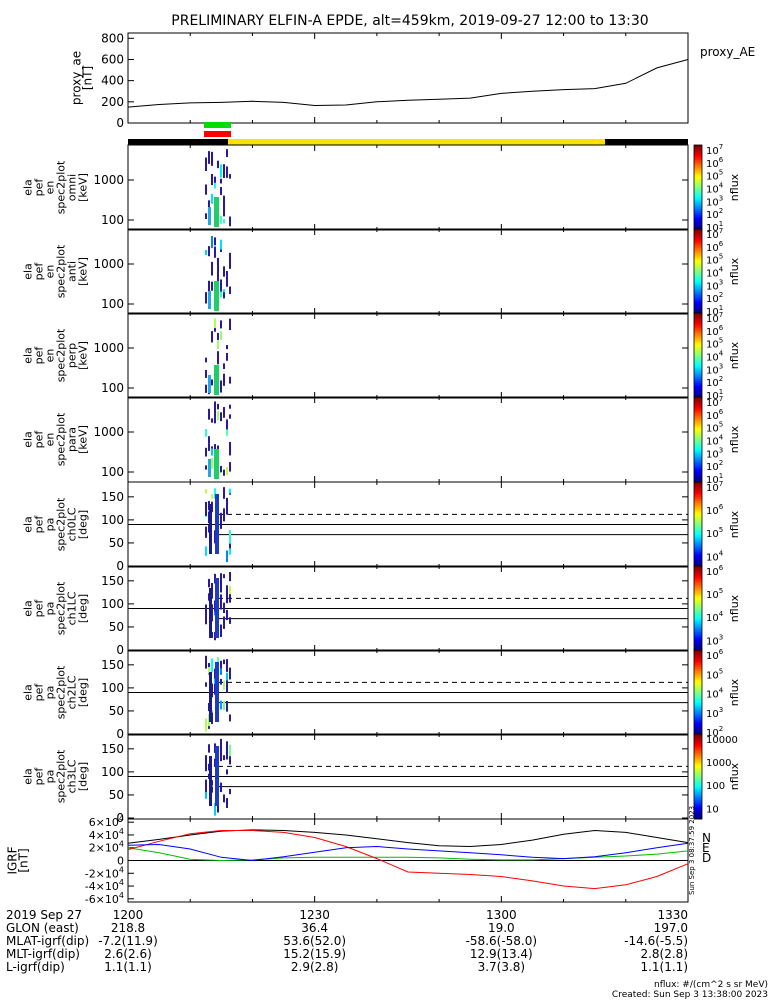 This screenshot has width=775, height=1000. I want to click on igrf-lines, so click(408, 859).